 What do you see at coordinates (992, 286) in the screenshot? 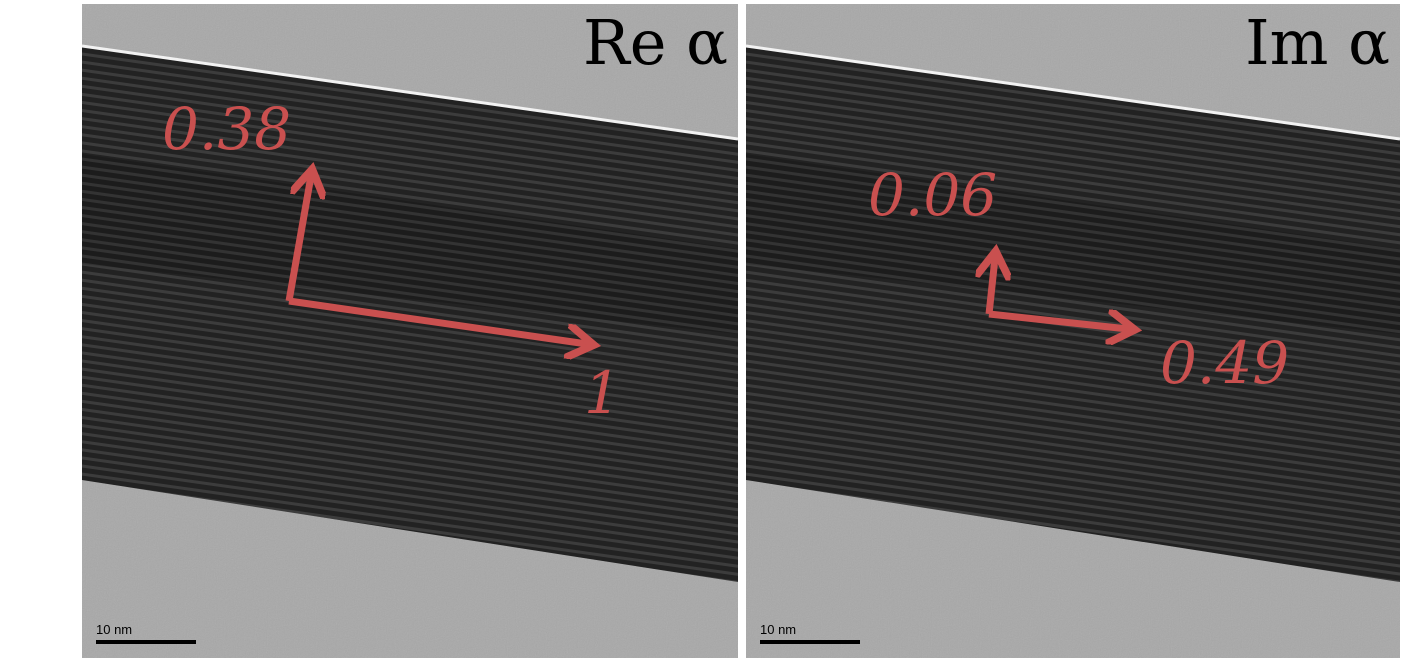
I see `arrow-vertical-imaginary` at bounding box center [992, 286].